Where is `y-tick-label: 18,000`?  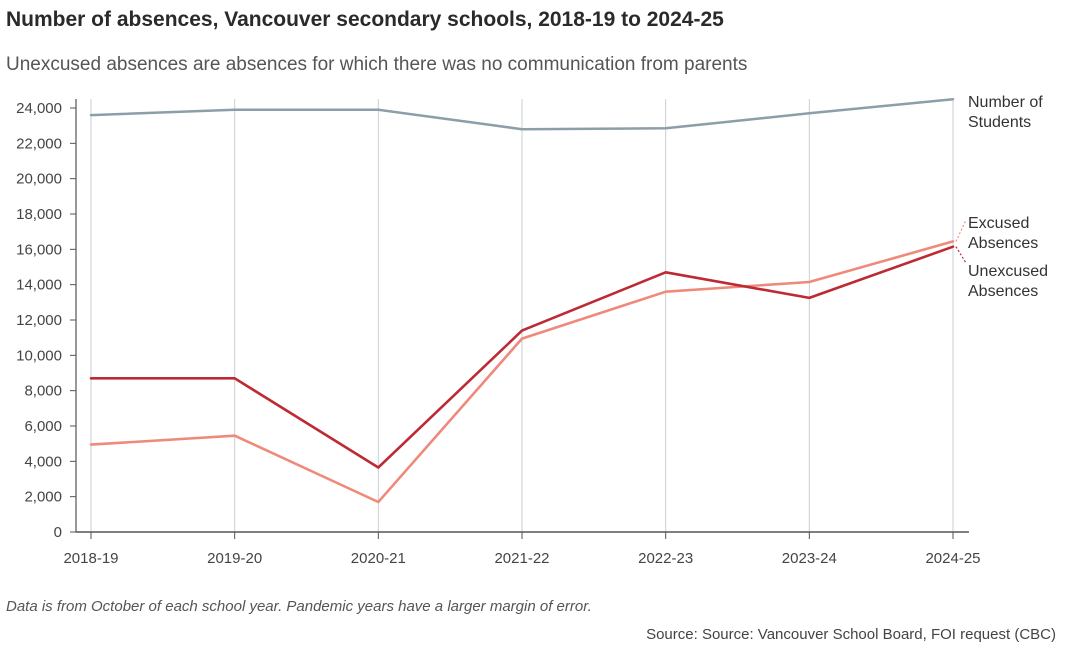
y-tick-label: 18,000 is located at coordinates (39, 214).